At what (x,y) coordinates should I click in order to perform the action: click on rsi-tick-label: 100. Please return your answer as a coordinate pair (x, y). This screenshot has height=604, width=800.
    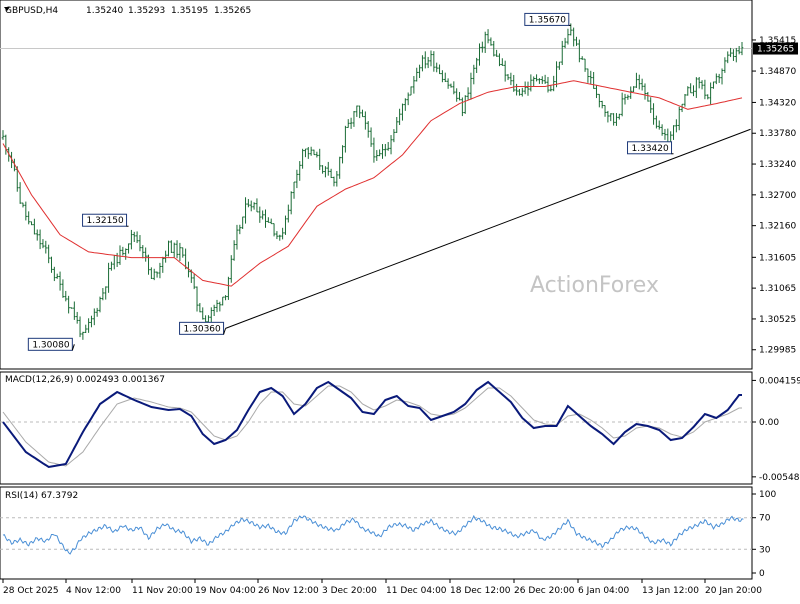
    Looking at the image, I should click on (767, 495).